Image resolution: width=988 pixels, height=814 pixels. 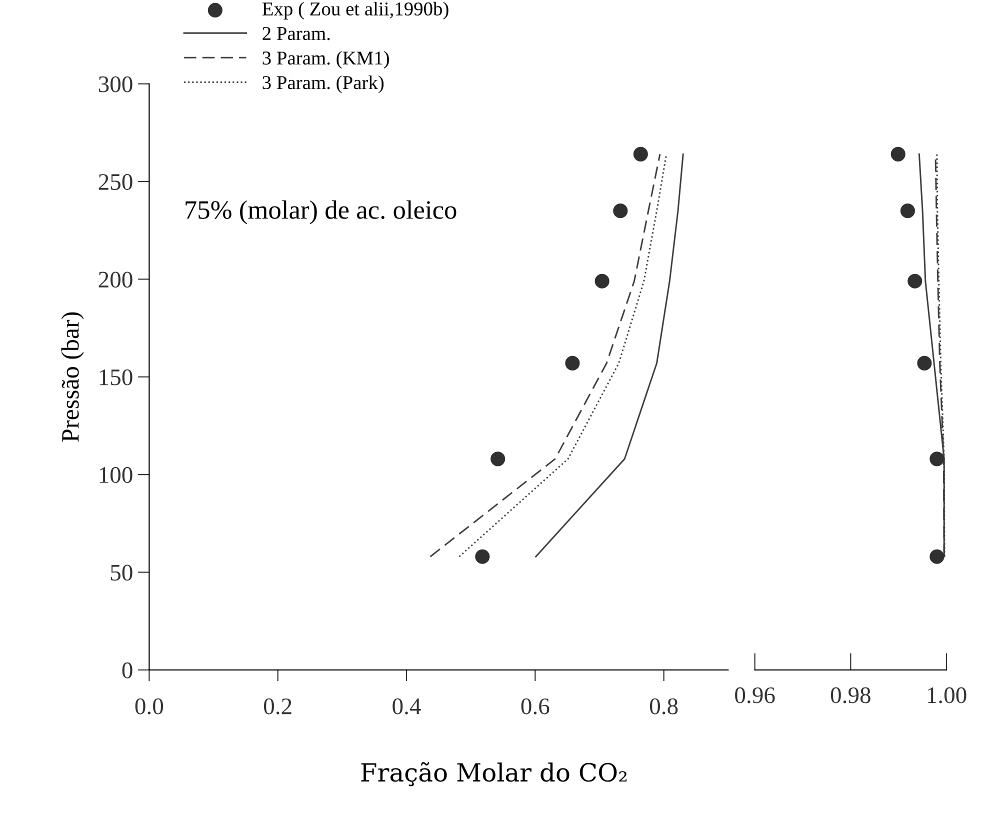 What do you see at coordinates (850, 695) in the screenshot?
I see `x-tick-label: 0.98` at bounding box center [850, 695].